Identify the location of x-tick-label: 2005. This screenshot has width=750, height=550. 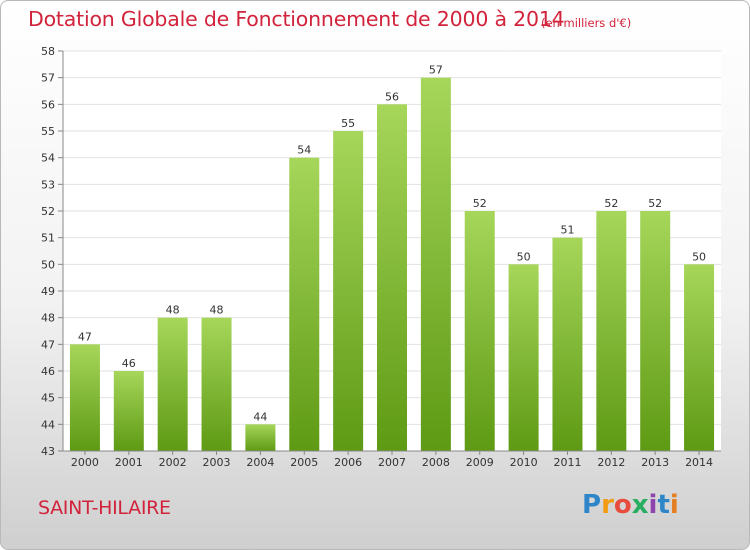
(304, 462).